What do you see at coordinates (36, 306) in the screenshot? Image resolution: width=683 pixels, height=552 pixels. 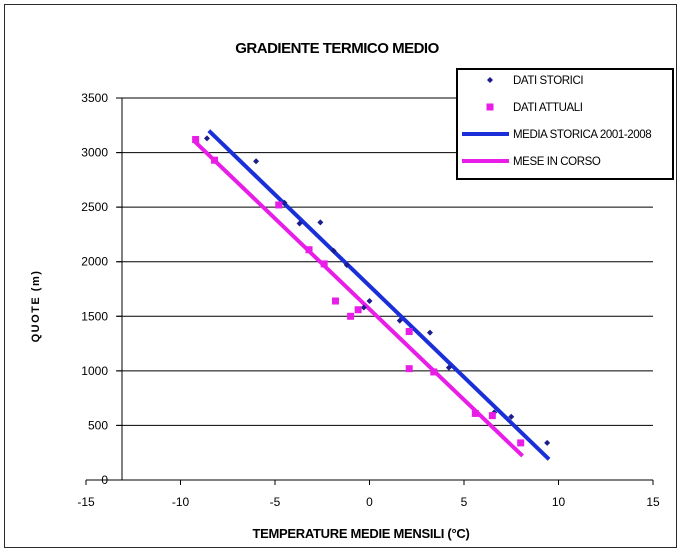 I see `y-axis-title: QUOTE (m)` at bounding box center [36, 306].